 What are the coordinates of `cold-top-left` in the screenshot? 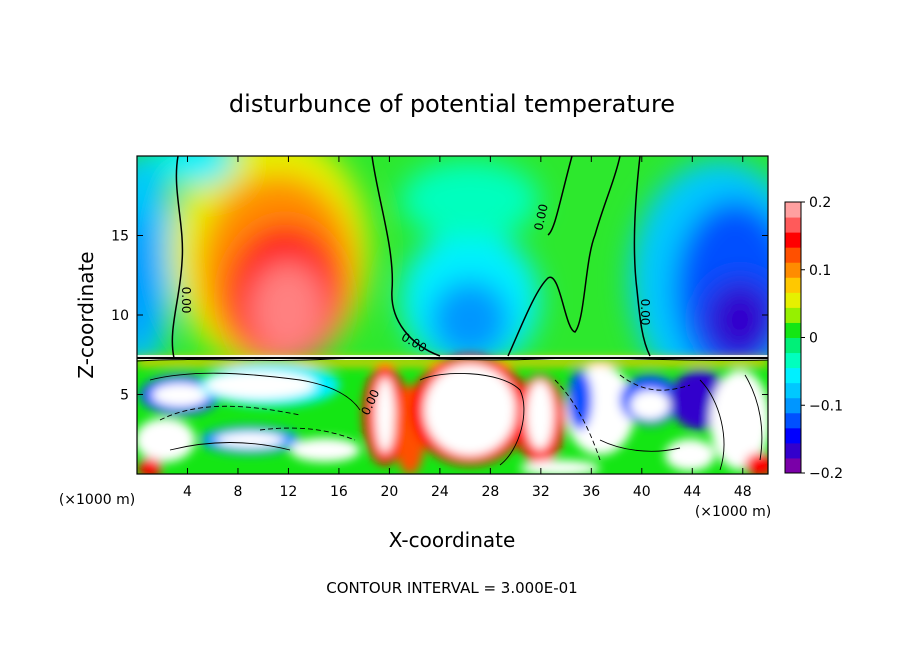 It's located at (195, 170).